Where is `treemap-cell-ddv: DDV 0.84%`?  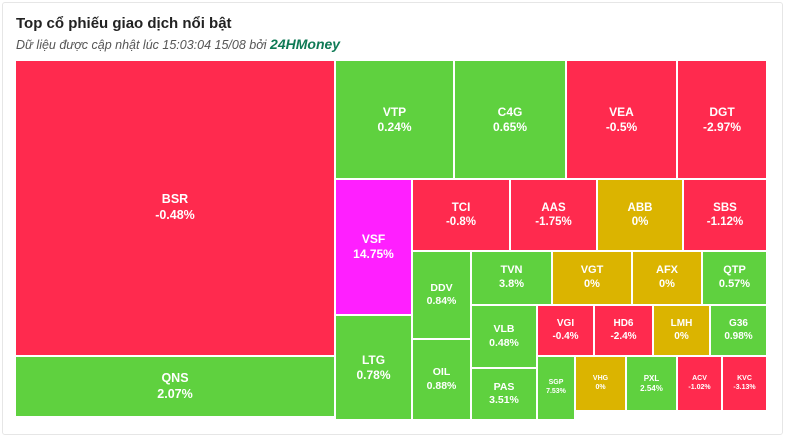
treemap-cell-ddv: DDV 0.84% is located at coordinates (441, 295).